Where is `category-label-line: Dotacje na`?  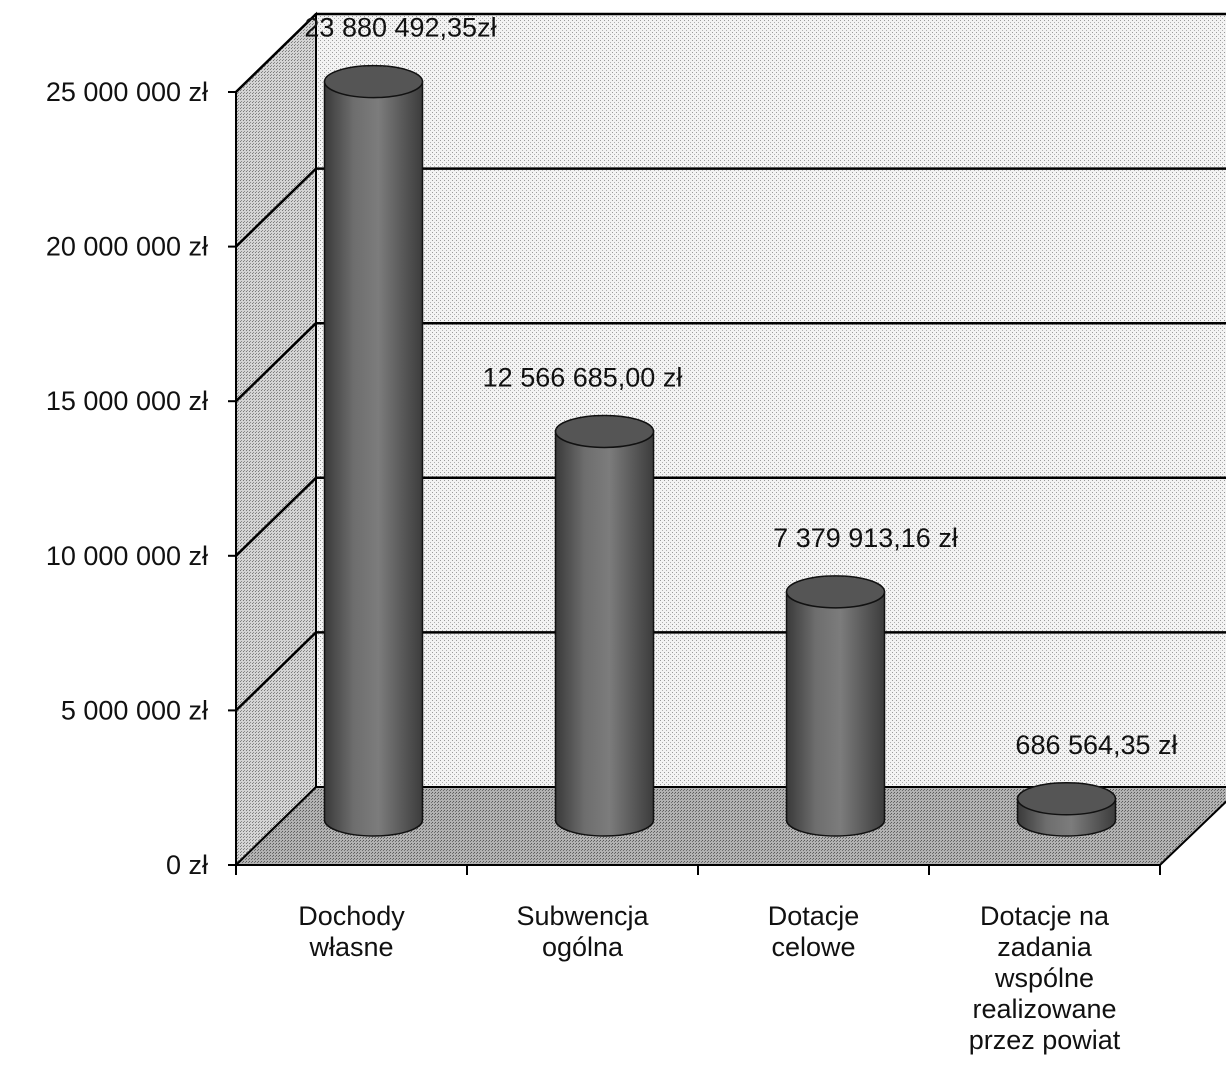 category-label-line: Dotacje na is located at coordinates (1045, 916).